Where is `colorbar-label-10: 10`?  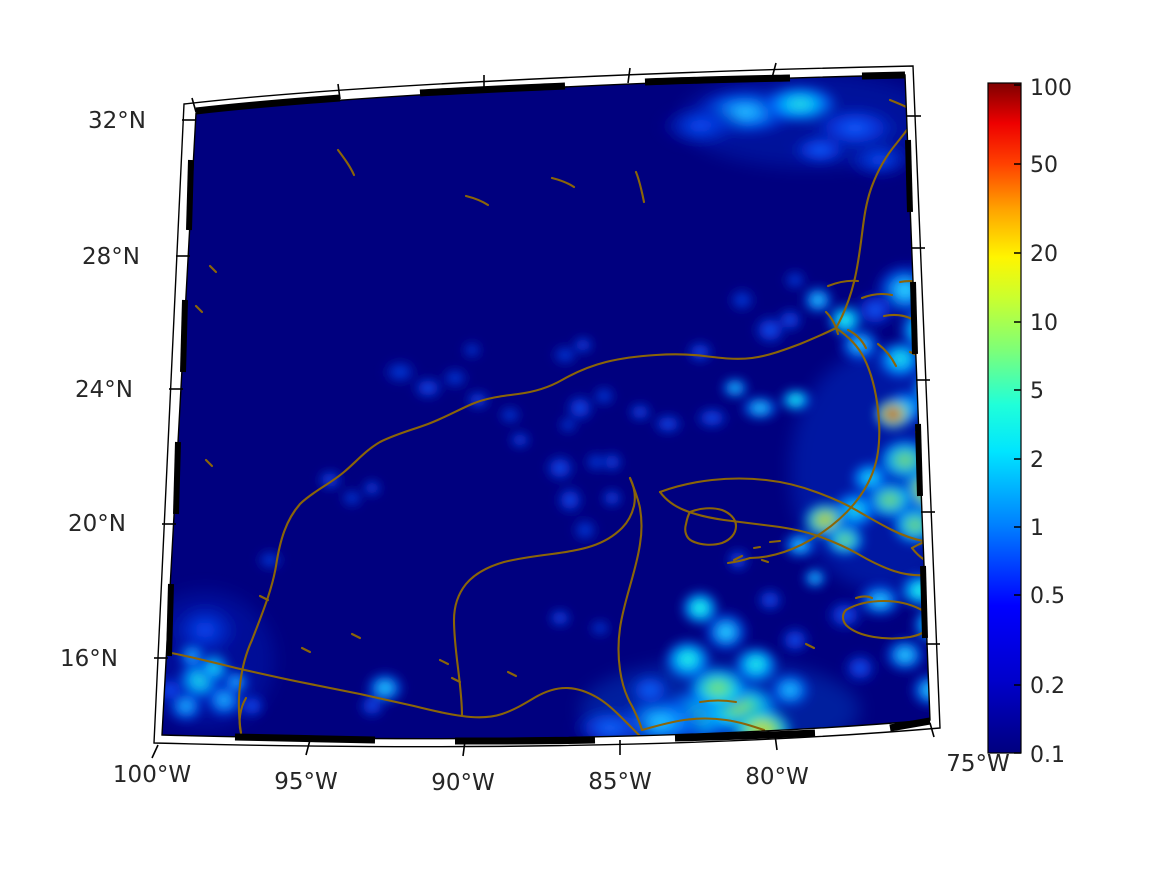
colorbar-label-10: 10 is located at coordinates (1044, 323).